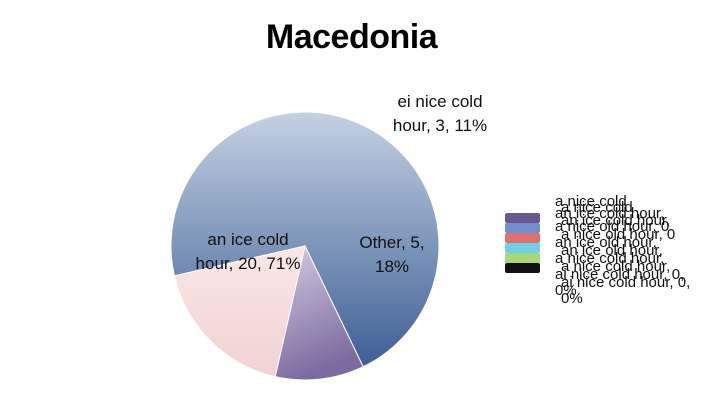 Image resolution: width=703 pixels, height=401 pixels. Describe the element at coordinates (319, 312) in the screenshot. I see `pie-slice-ei-nice-cold-hour` at that location.